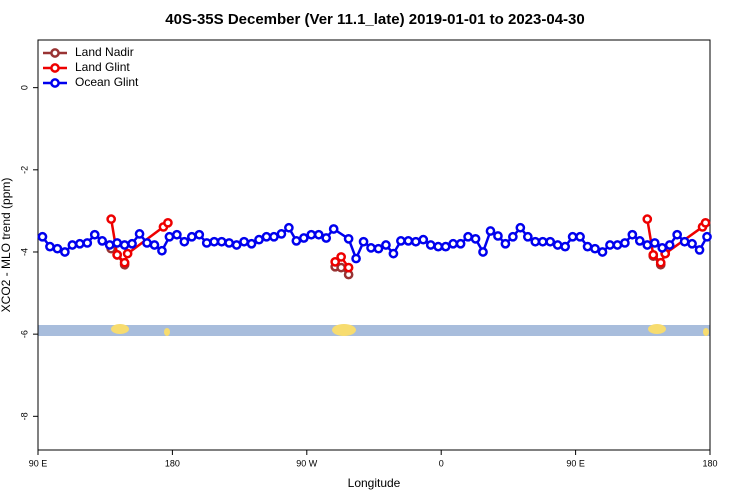 The width and height of the screenshot is (750, 500). What do you see at coordinates (575, 463) in the screenshot?
I see `x-tick-label: 90 E` at bounding box center [575, 463].